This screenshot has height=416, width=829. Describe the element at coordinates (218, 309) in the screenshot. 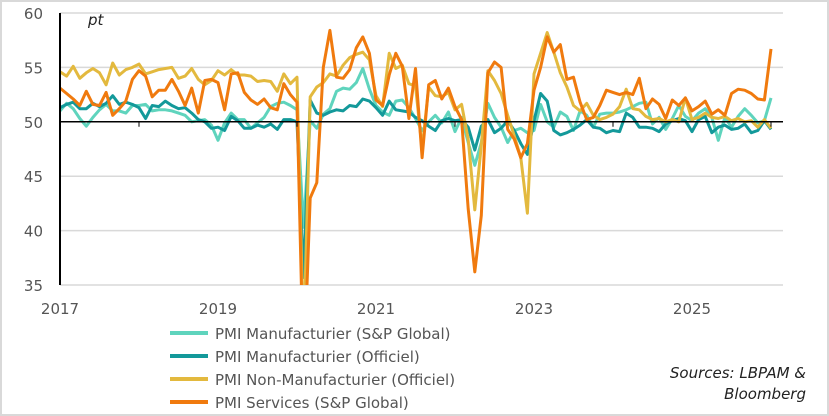

I see `x-tick-label: 2019` at that location.